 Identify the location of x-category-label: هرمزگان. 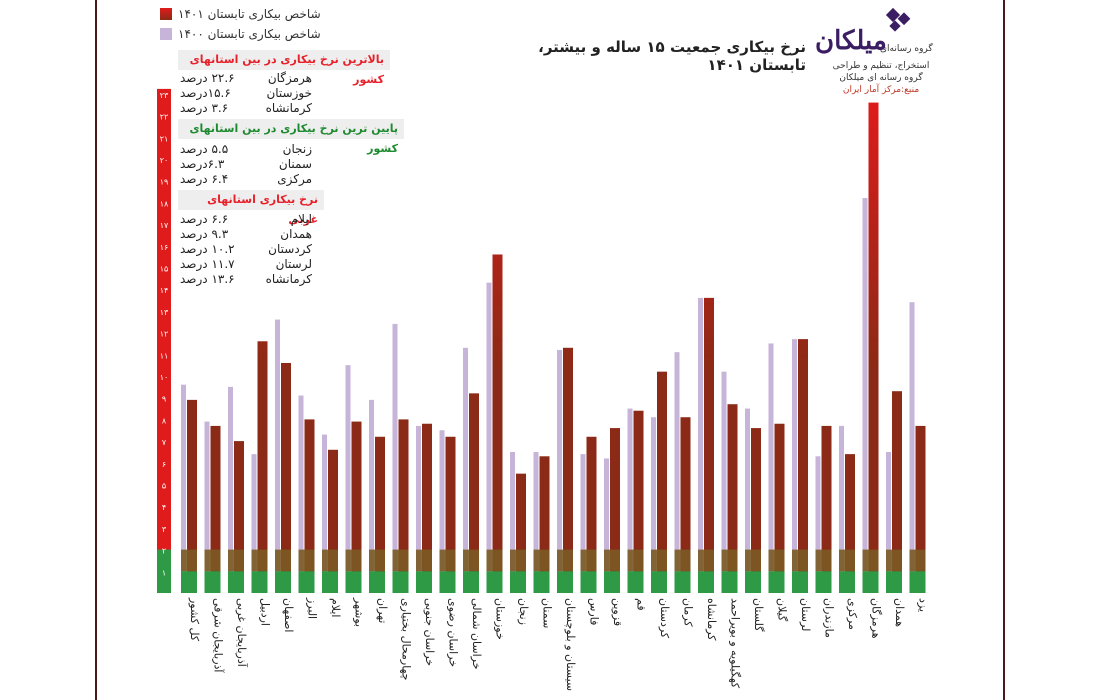
(876, 618).